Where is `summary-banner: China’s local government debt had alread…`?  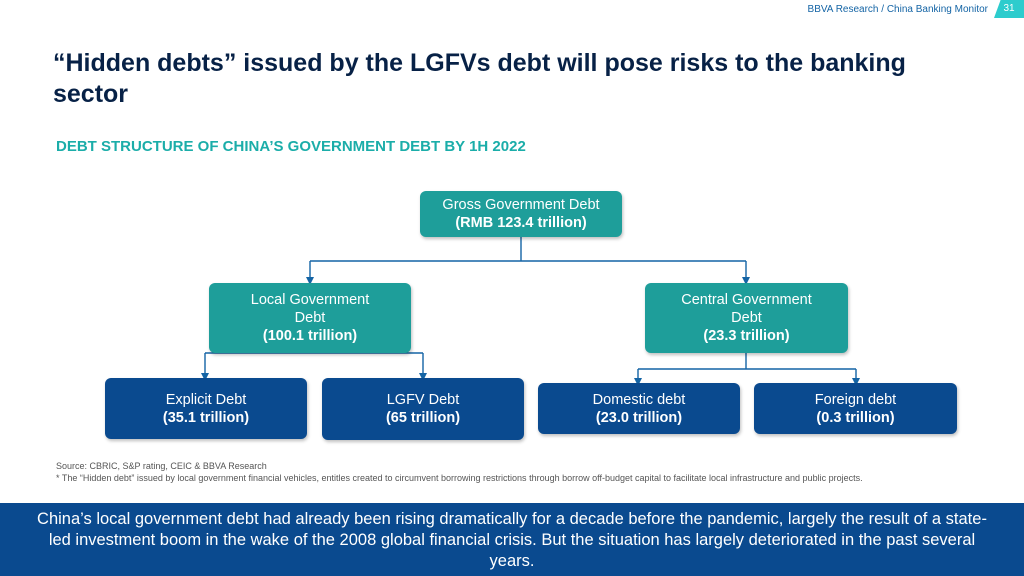 summary-banner: China’s local government debt had alread… is located at coordinates (512, 539).